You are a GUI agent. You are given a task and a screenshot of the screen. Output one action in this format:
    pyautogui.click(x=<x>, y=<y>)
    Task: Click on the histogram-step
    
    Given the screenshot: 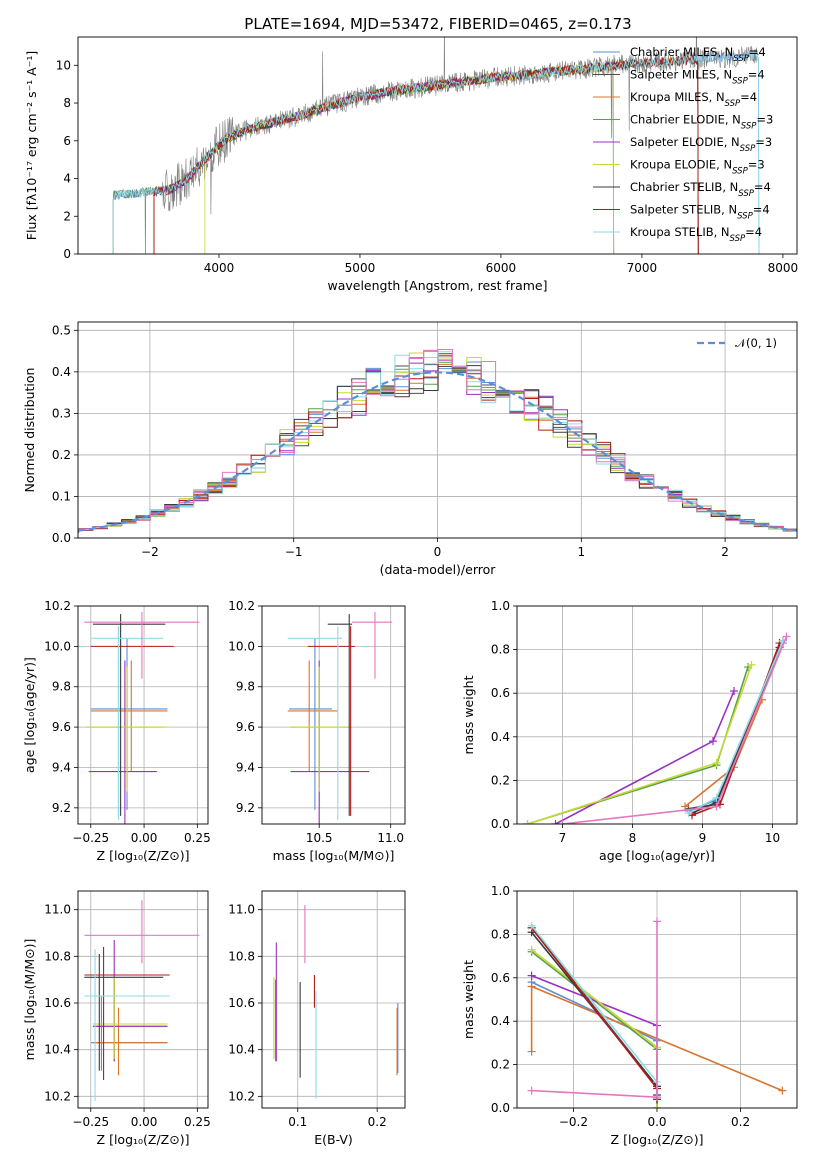 What is the action you would take?
    pyautogui.click(x=437, y=440)
    